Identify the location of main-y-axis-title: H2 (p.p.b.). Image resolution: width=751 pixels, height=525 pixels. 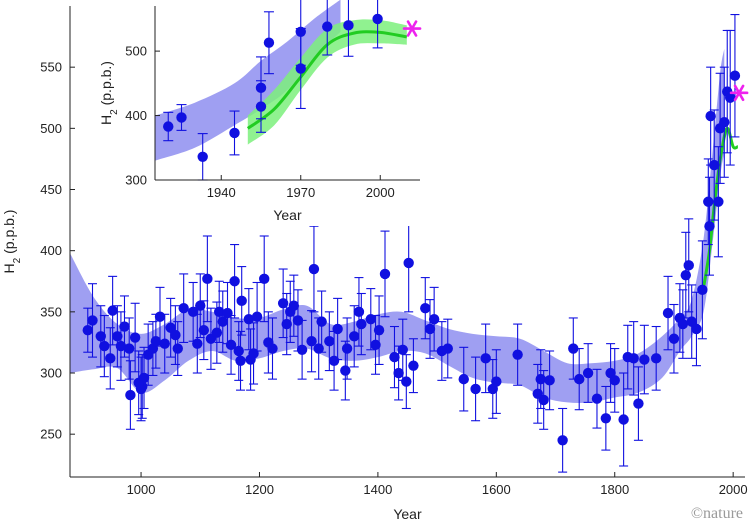
(12, 242).